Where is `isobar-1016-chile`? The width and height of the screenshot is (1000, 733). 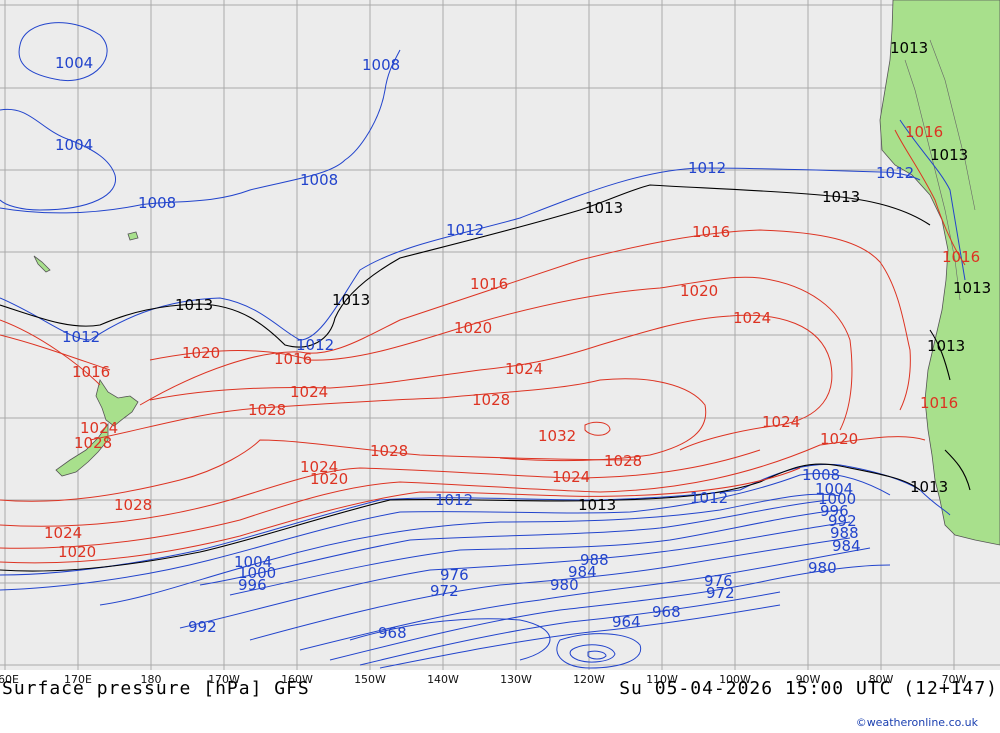
isobar-1016-chile is located at coordinates (930, 197).